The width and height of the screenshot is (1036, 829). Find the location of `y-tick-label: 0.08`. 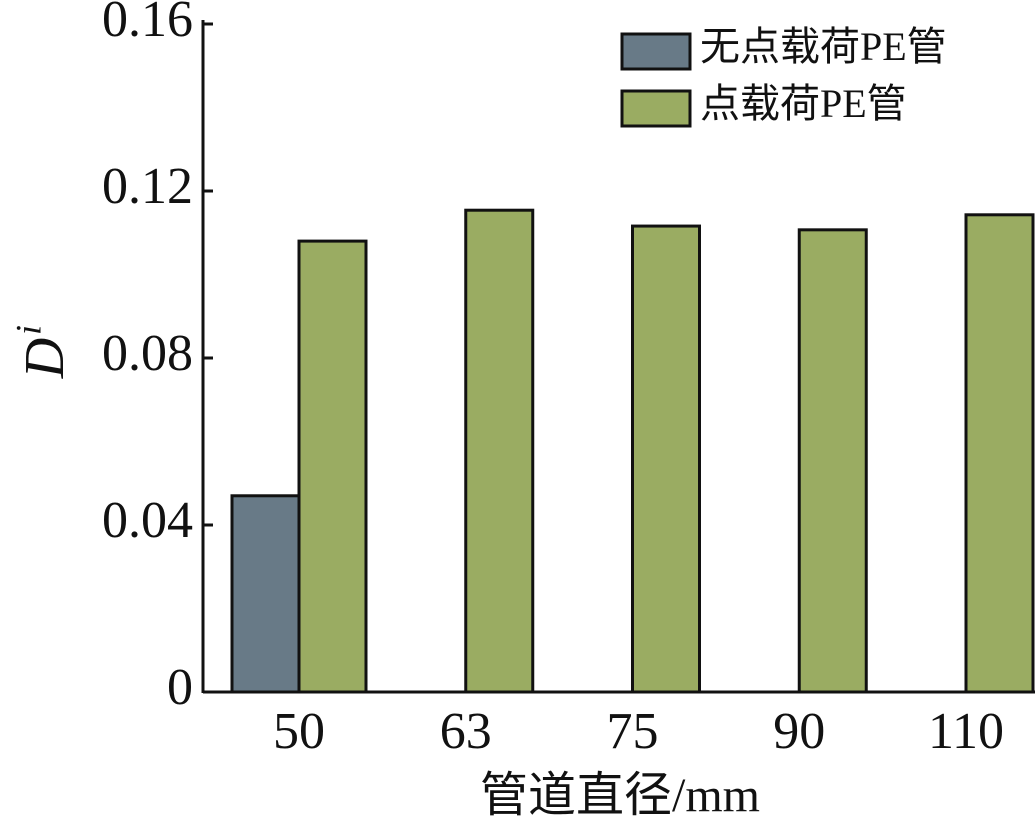

y-tick-label: 0.08 is located at coordinates (147, 353).